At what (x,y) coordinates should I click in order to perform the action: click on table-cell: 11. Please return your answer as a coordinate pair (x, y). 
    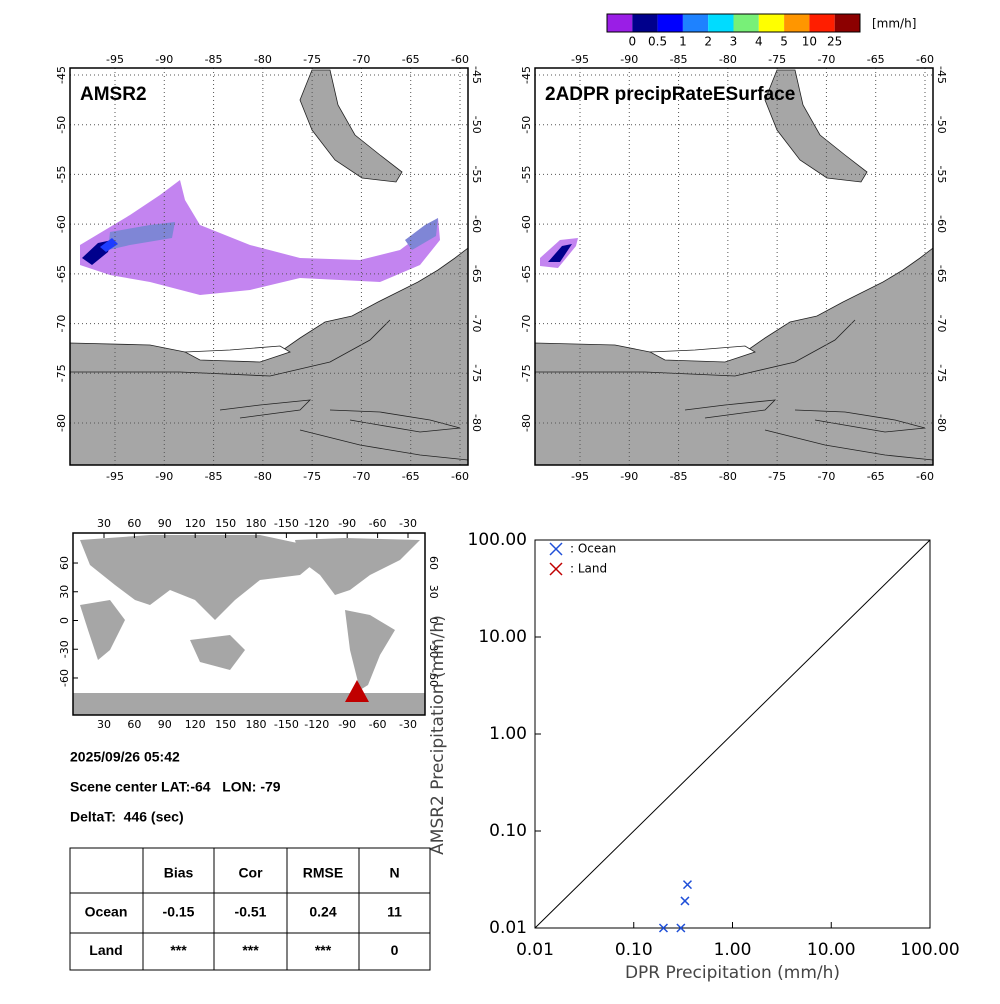
    Looking at the image, I should click on (394, 912).